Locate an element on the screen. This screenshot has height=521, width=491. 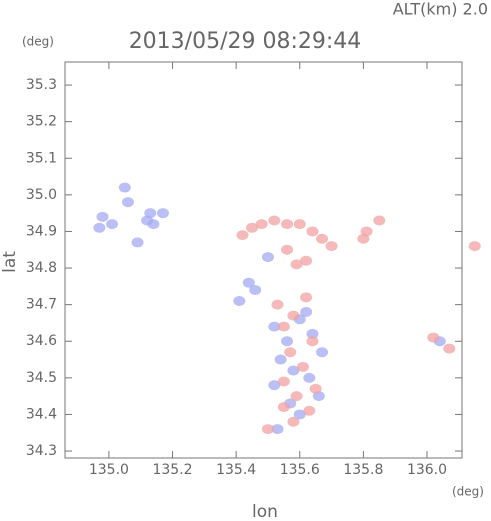
y-tick-label: 35.1 is located at coordinates (41, 158).